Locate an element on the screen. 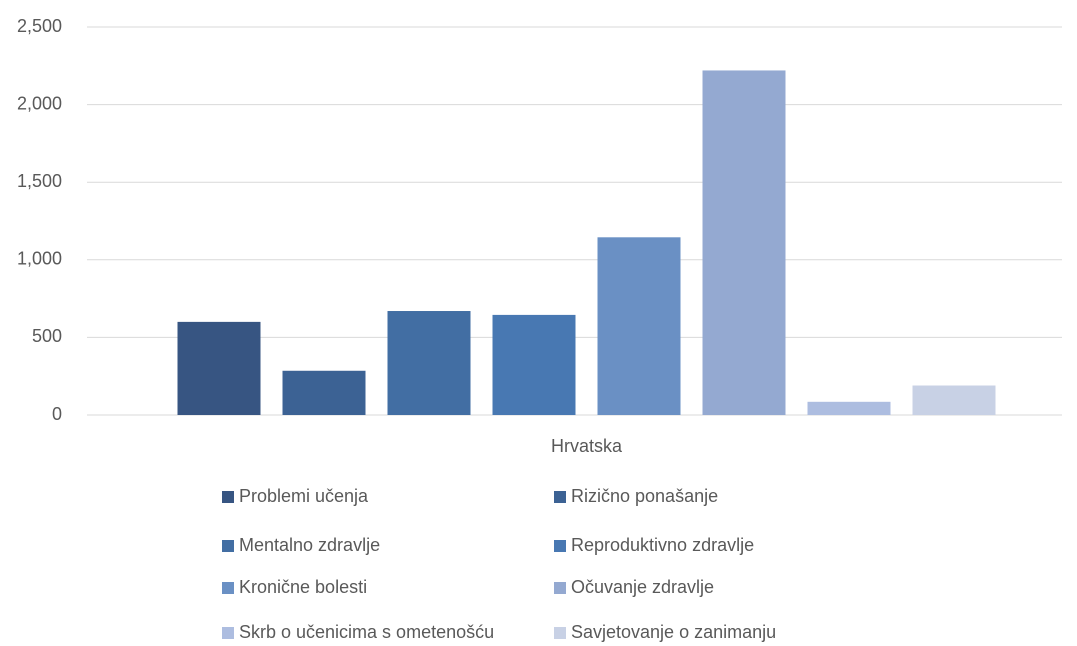  legend-label: Reproduktivno zdravlje is located at coordinates (662, 545).